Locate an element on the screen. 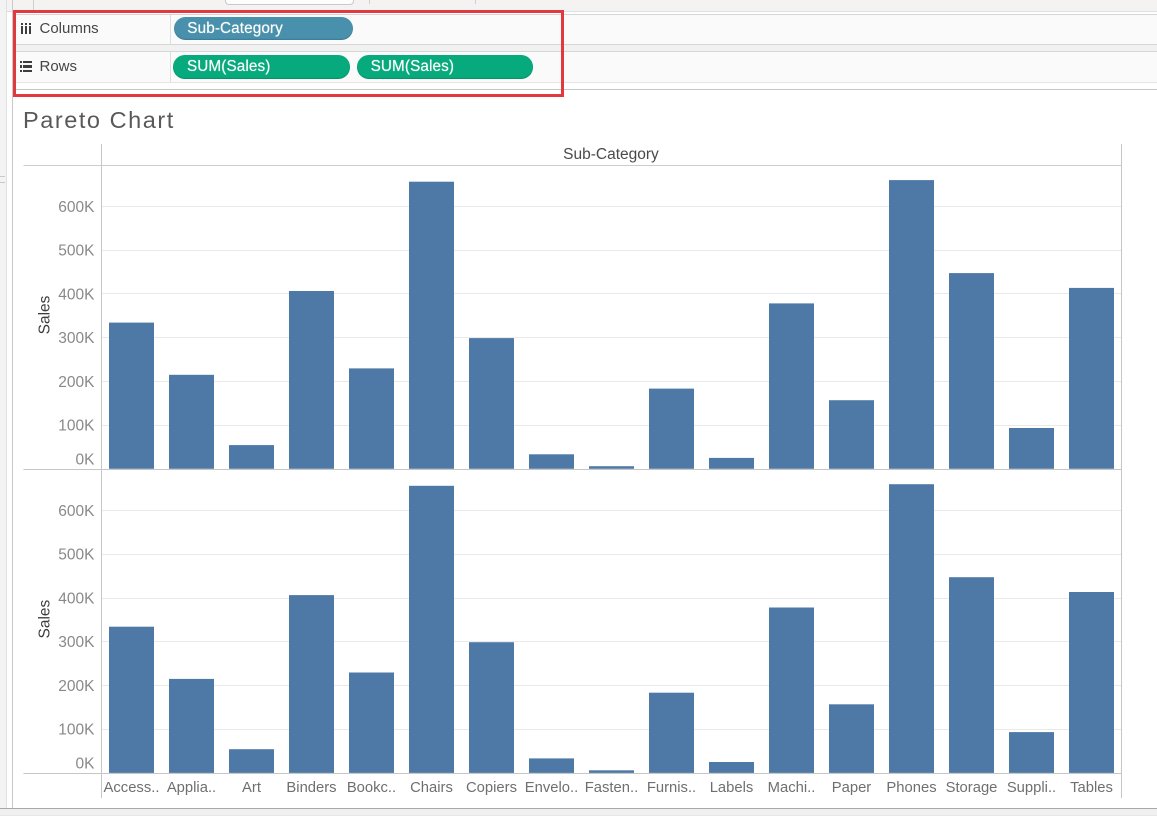 This screenshot has width=1157, height=816. svg-text: Machi.. is located at coordinates (792, 788).